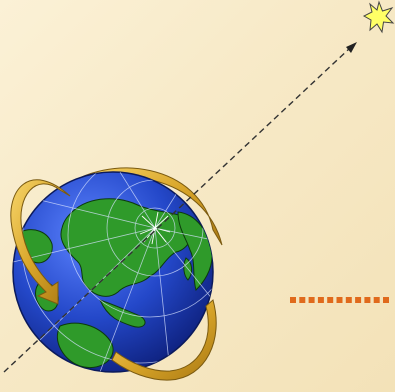  I want to click on orbit-ribbon-front-bottom, so click(164, 340).